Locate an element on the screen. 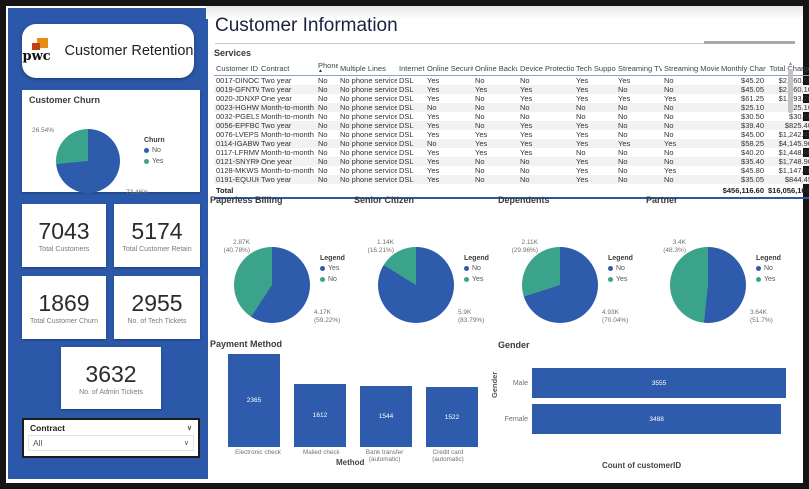 Image resolution: width=809 pixels, height=489 pixels. kpi-value: 5174 is located at coordinates (157, 231).